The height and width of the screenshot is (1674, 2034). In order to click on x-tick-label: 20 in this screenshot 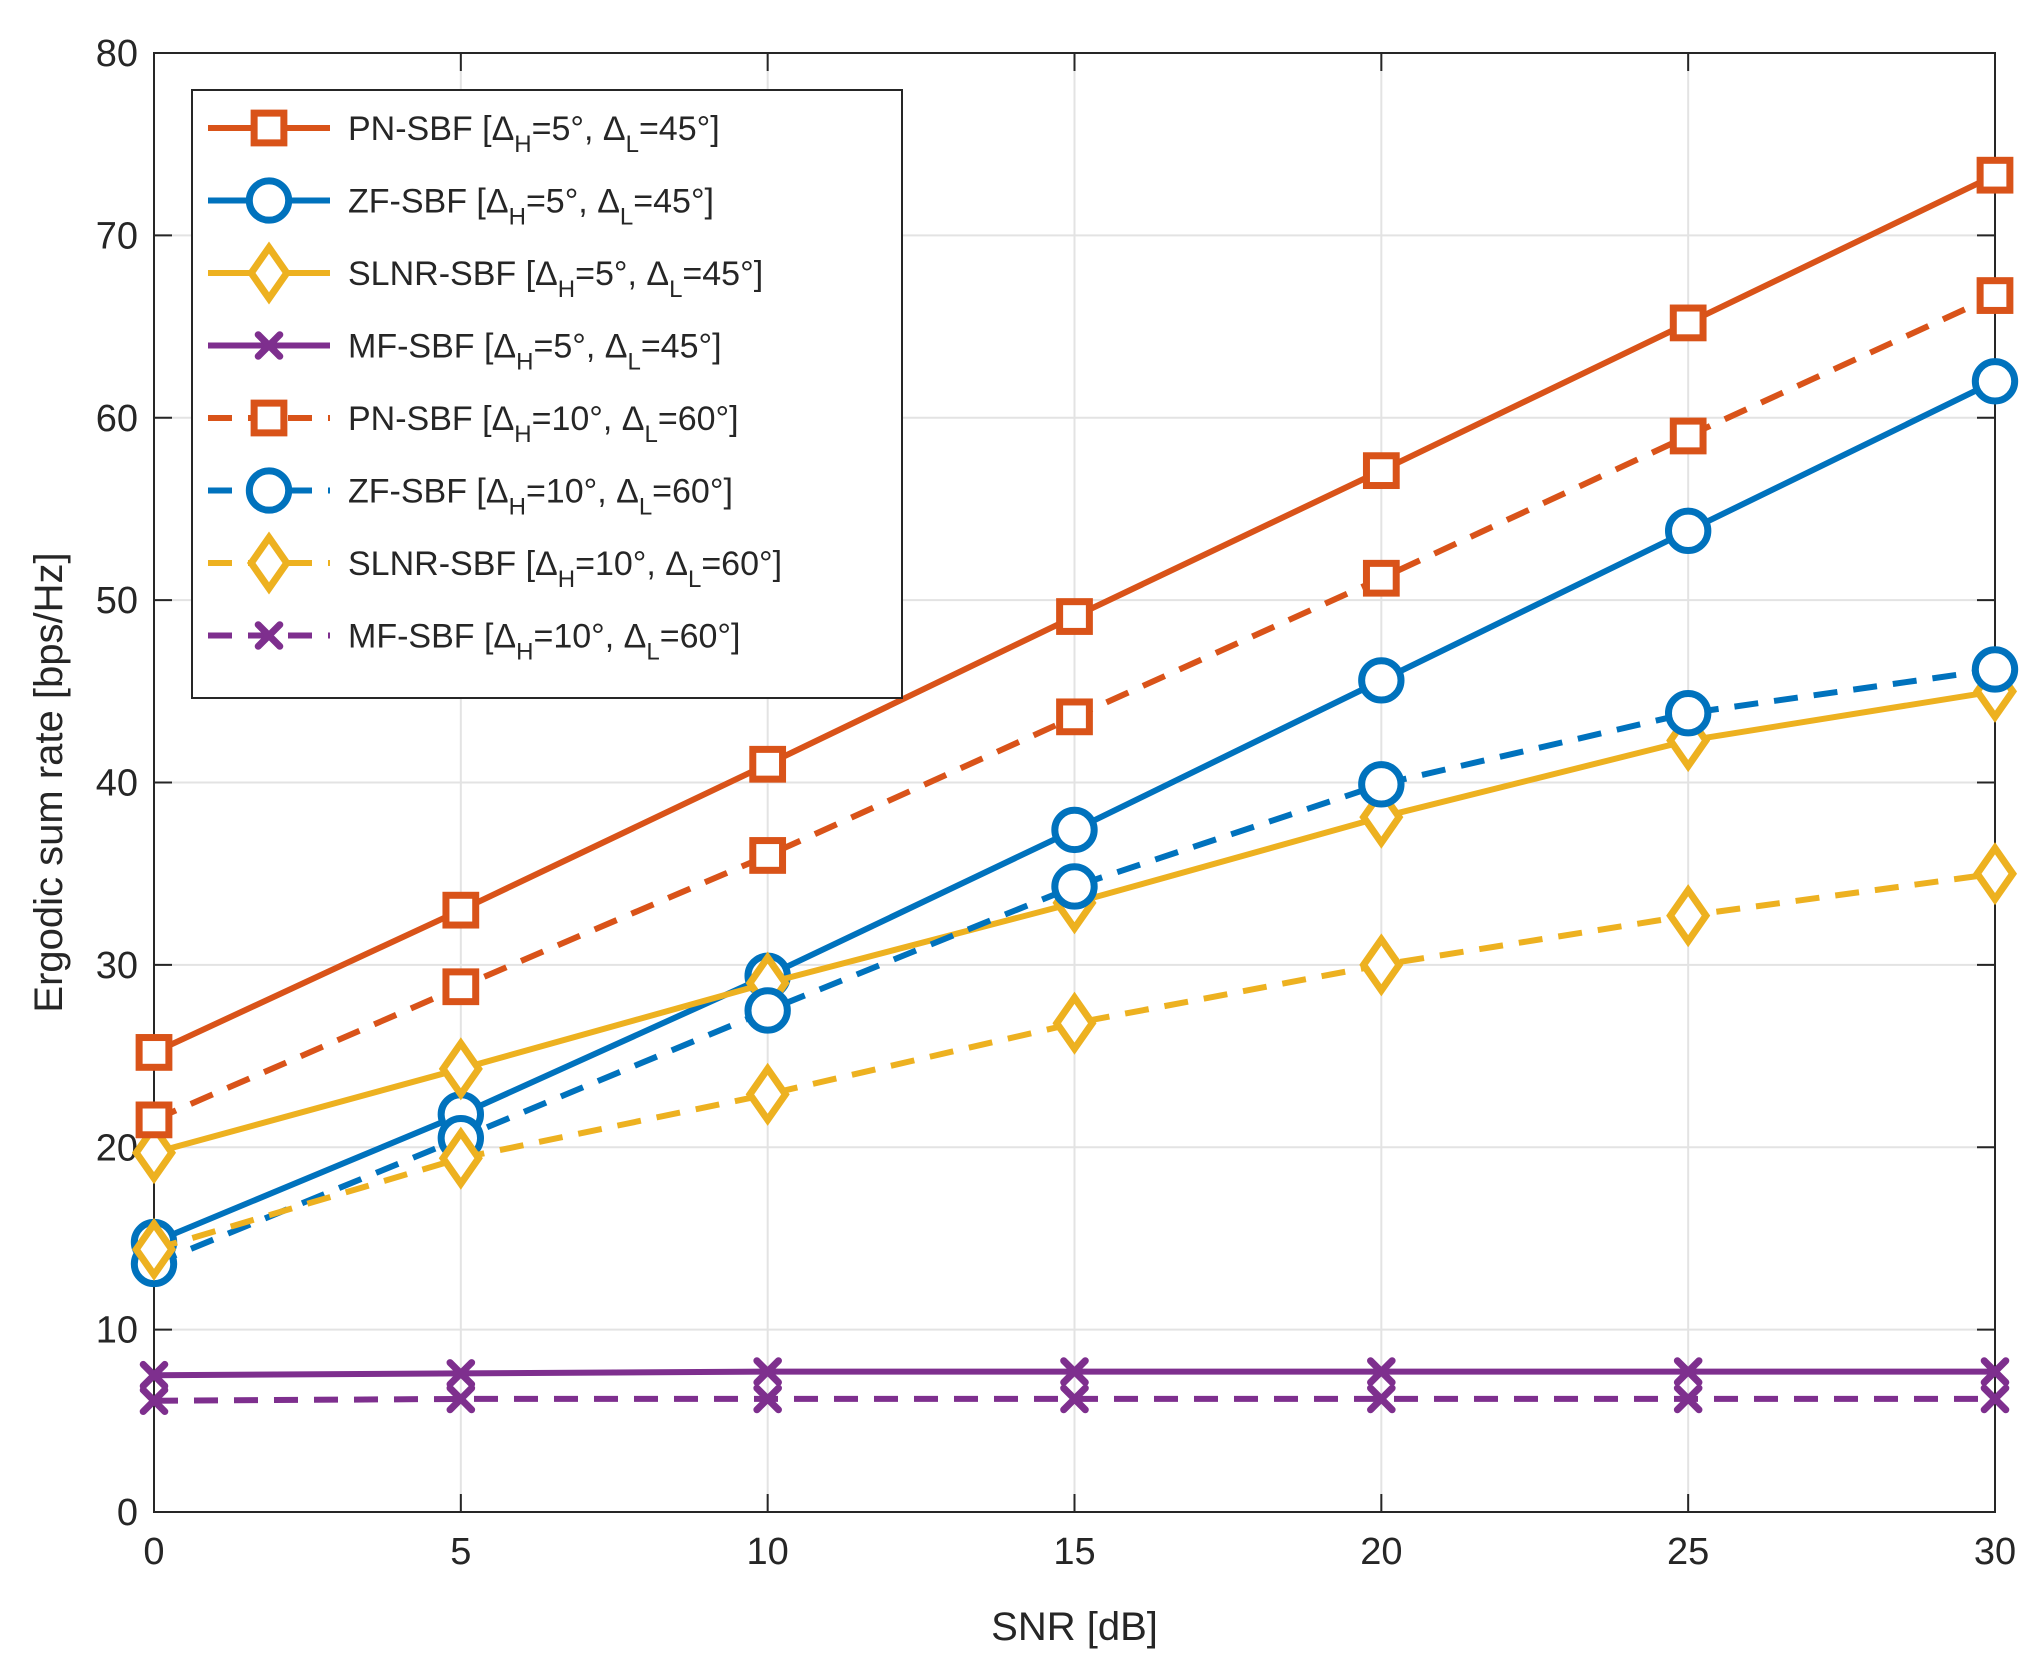, I will do `click(1381, 1552)`.